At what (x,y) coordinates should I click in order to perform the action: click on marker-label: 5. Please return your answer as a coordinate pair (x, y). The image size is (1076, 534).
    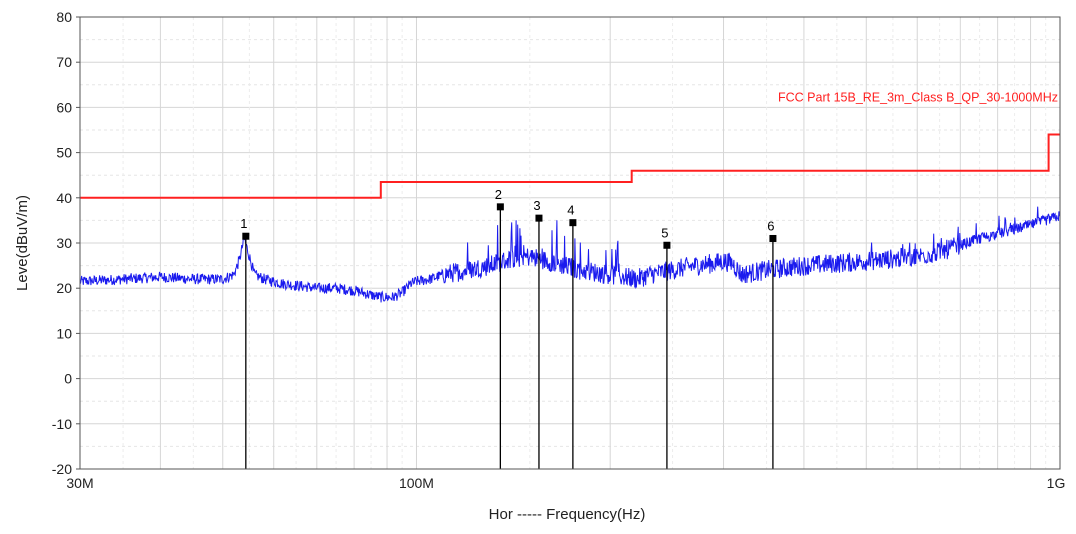
    Looking at the image, I should click on (664, 232).